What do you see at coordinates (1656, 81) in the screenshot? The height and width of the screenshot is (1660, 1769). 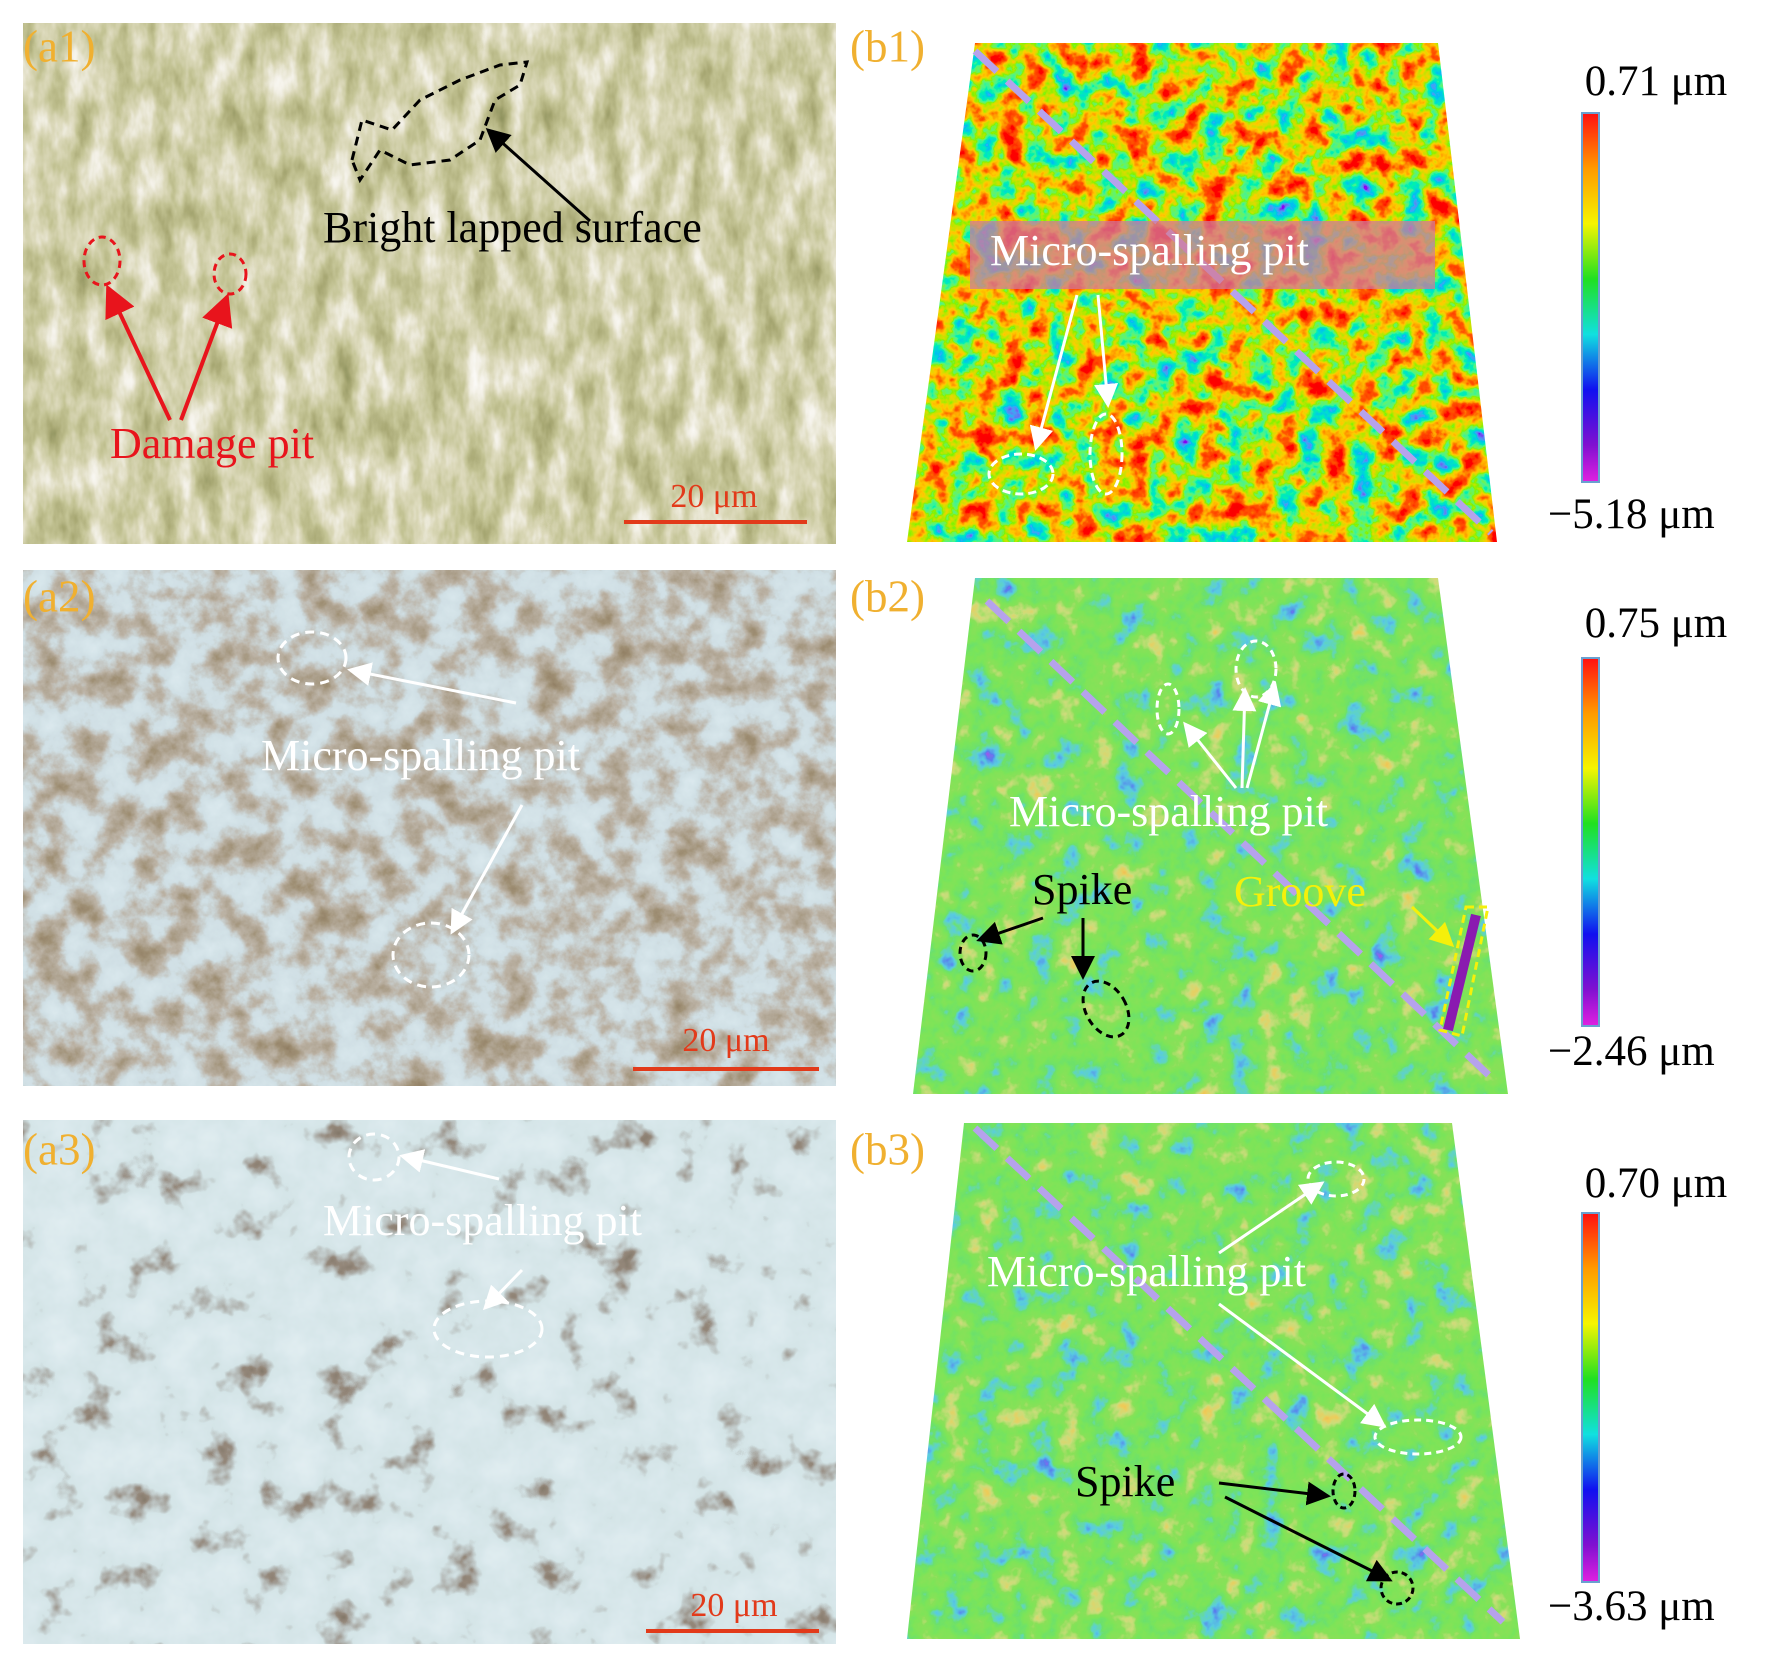 I see `colorbar-max: 0.71 μm` at bounding box center [1656, 81].